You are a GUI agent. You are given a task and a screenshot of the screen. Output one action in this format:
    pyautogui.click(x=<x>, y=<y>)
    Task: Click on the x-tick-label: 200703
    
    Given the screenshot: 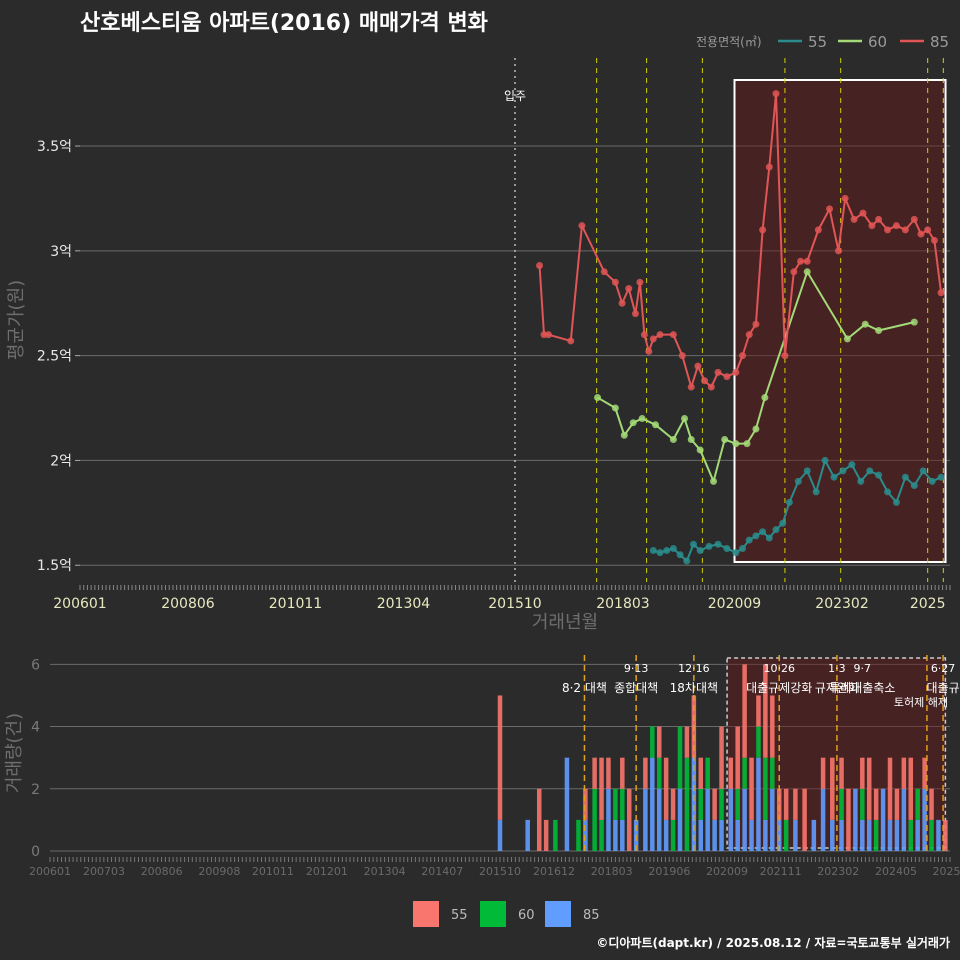 What is the action you would take?
    pyautogui.click(x=104, y=871)
    